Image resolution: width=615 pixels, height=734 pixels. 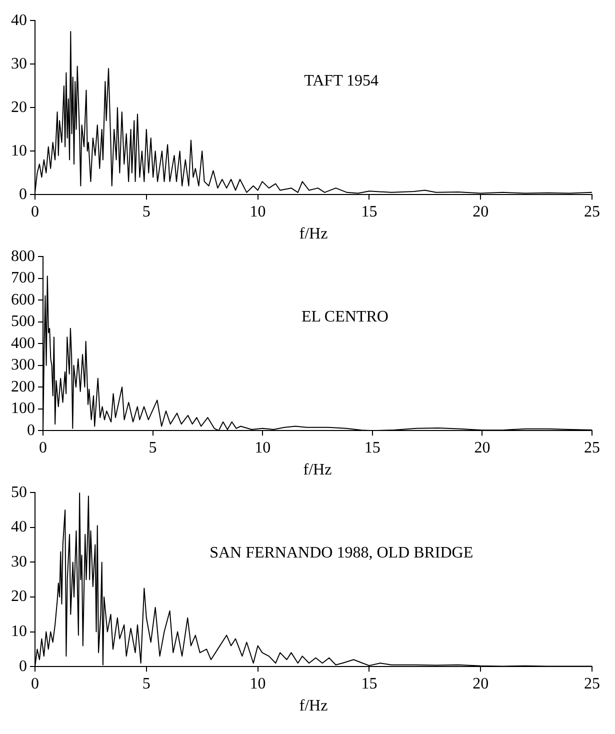 I want to click on y-tick-label: 800, so click(x=23, y=256).